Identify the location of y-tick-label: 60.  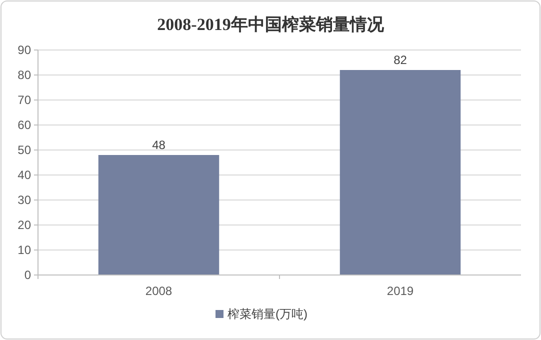
(25, 125).